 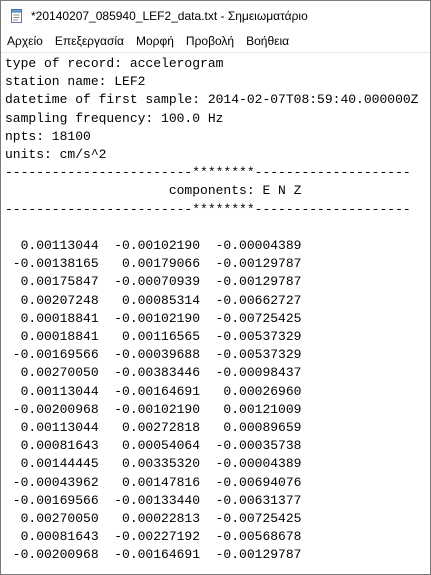 What do you see at coordinates (75, 82) in the screenshot?
I see `text-line: station name: LEF2` at bounding box center [75, 82].